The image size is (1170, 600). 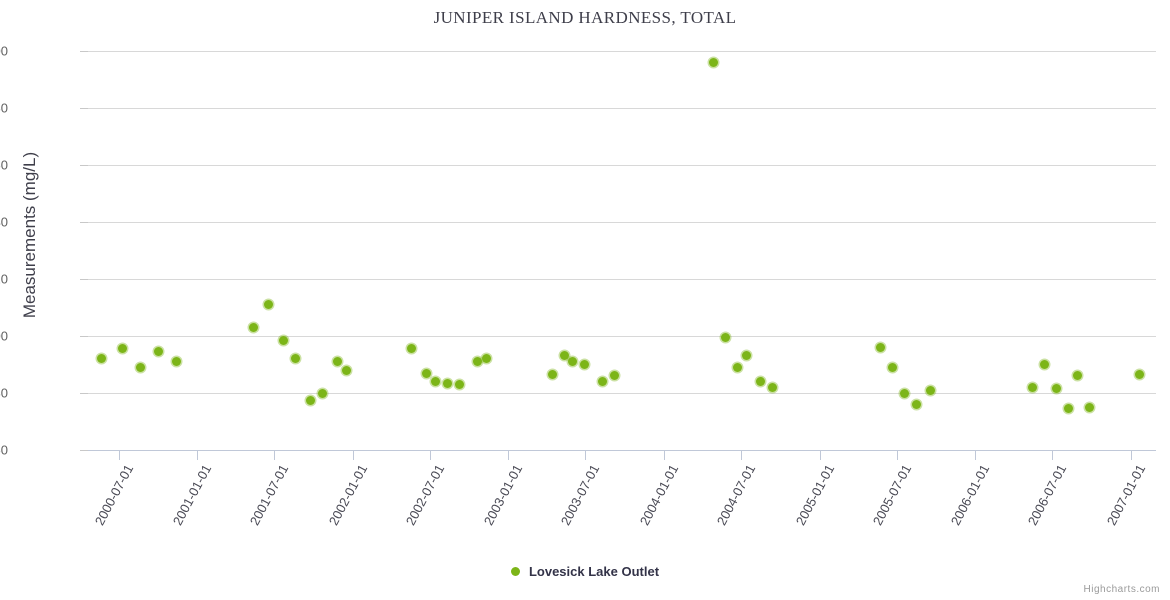 I want to click on legend: Lovesick Lake Outlet, so click(x=585, y=572).